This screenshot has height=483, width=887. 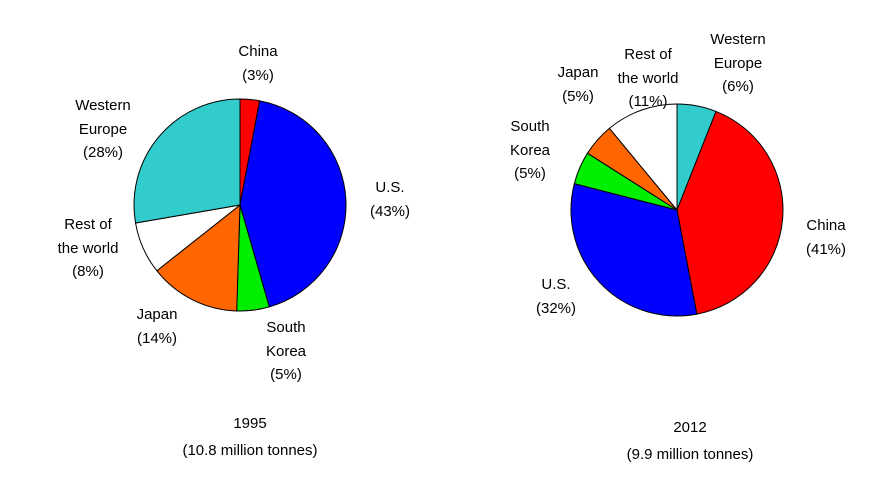 I want to click on percent-label: (28%), so click(x=102, y=152).